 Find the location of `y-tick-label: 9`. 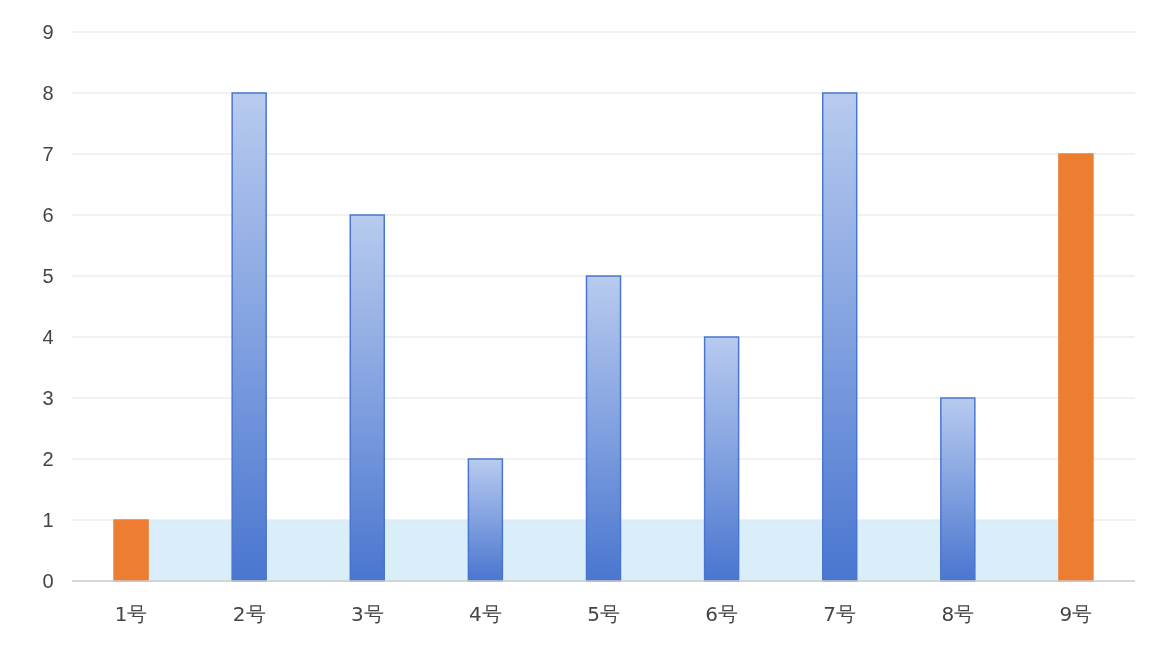

y-tick-label: 9 is located at coordinates (48, 32).